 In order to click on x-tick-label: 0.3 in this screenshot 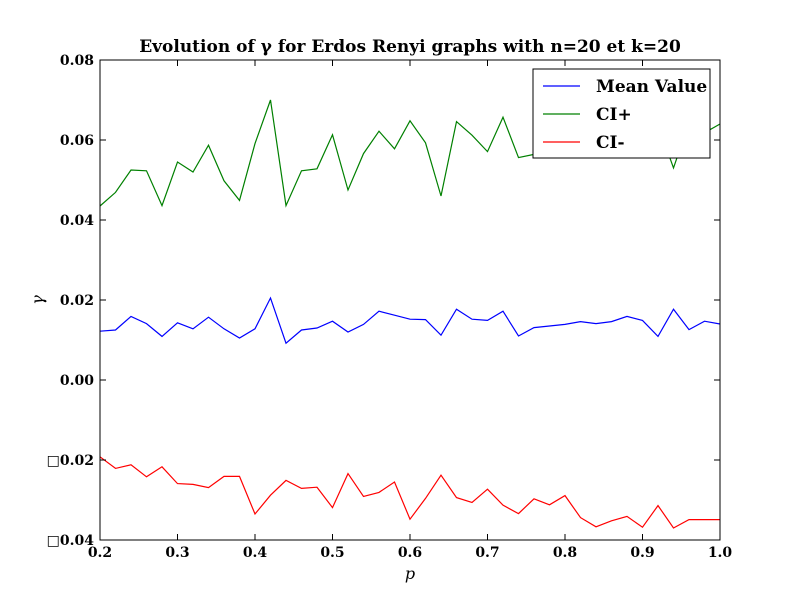, I will do `click(177, 553)`.